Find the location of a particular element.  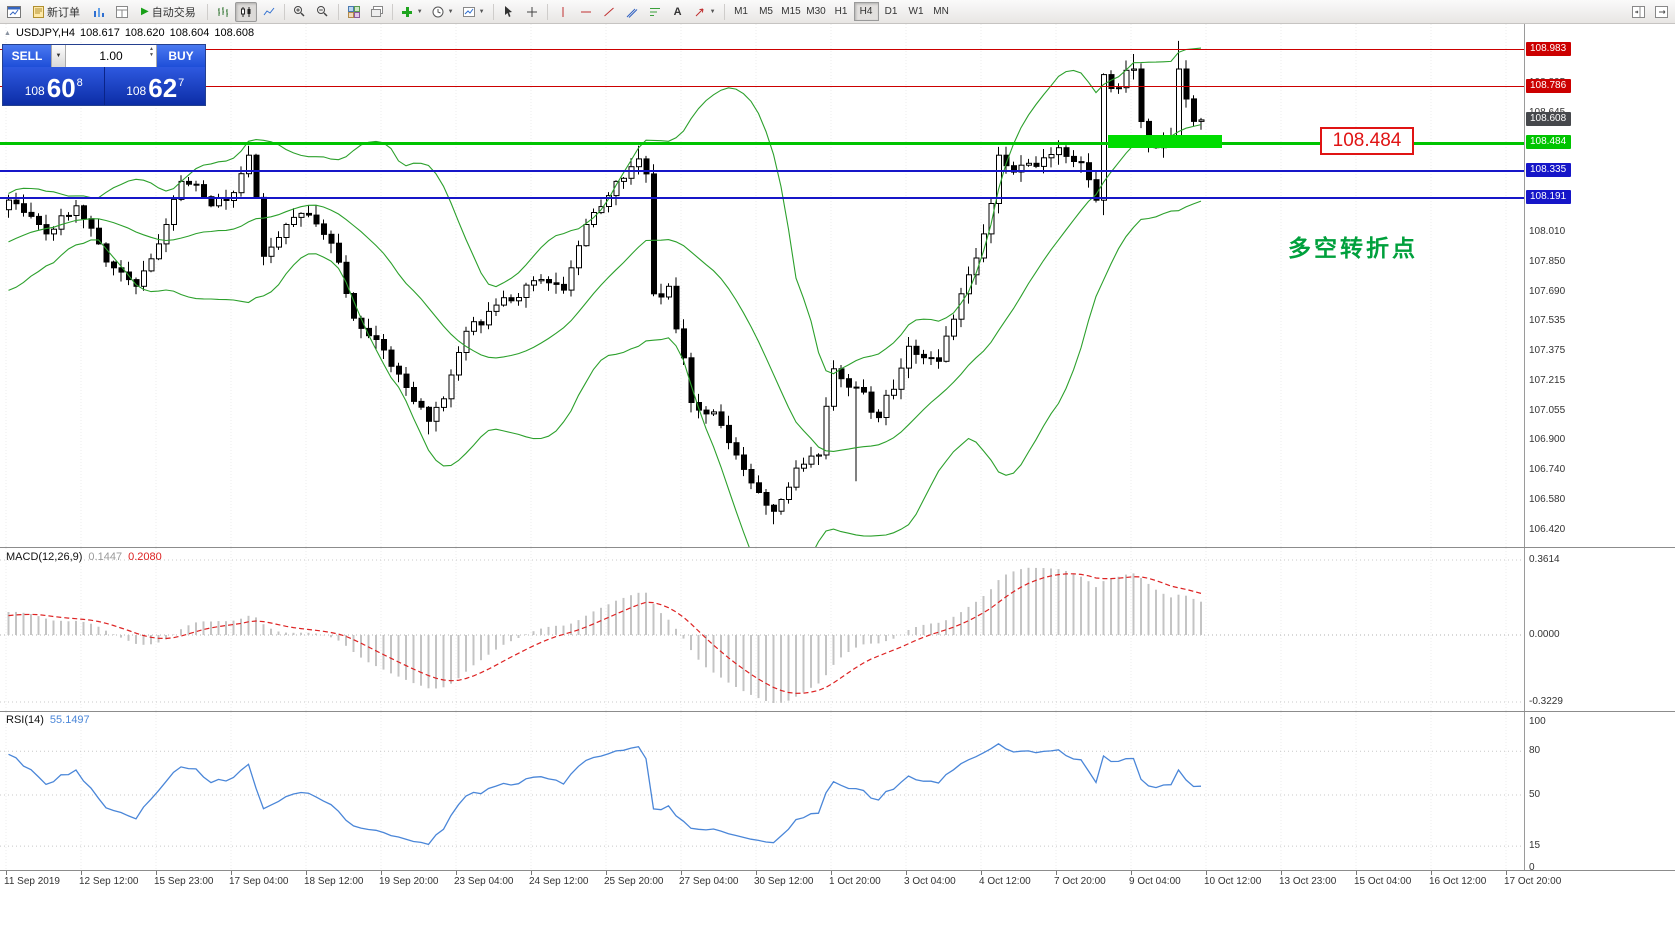

sell-price-prefix: 108 is located at coordinates (34, 91).